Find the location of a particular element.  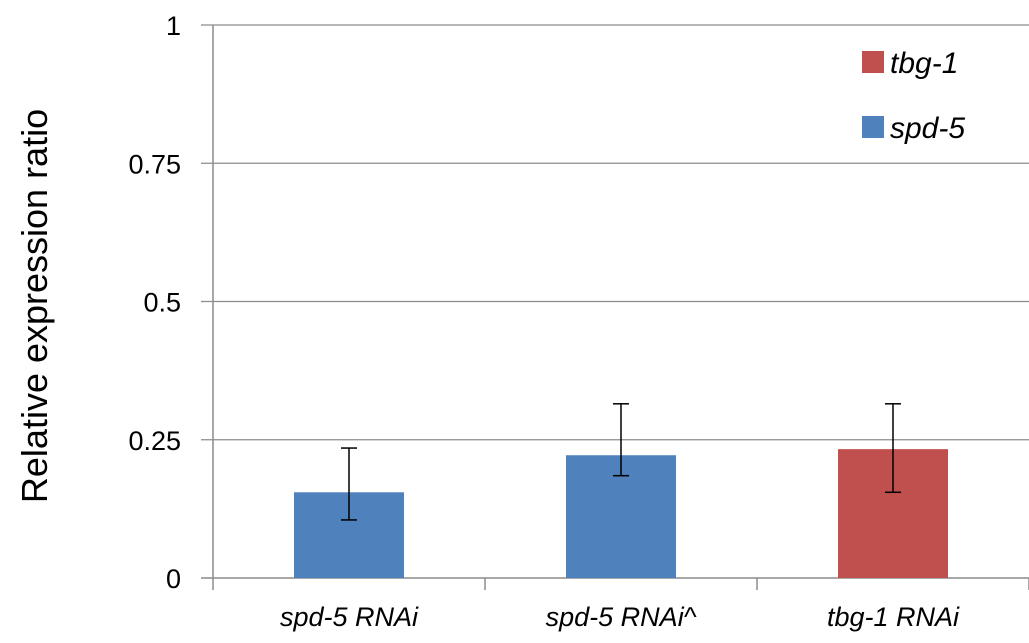

y-axis-label: Relative expression ratio is located at coordinates (34, 306).